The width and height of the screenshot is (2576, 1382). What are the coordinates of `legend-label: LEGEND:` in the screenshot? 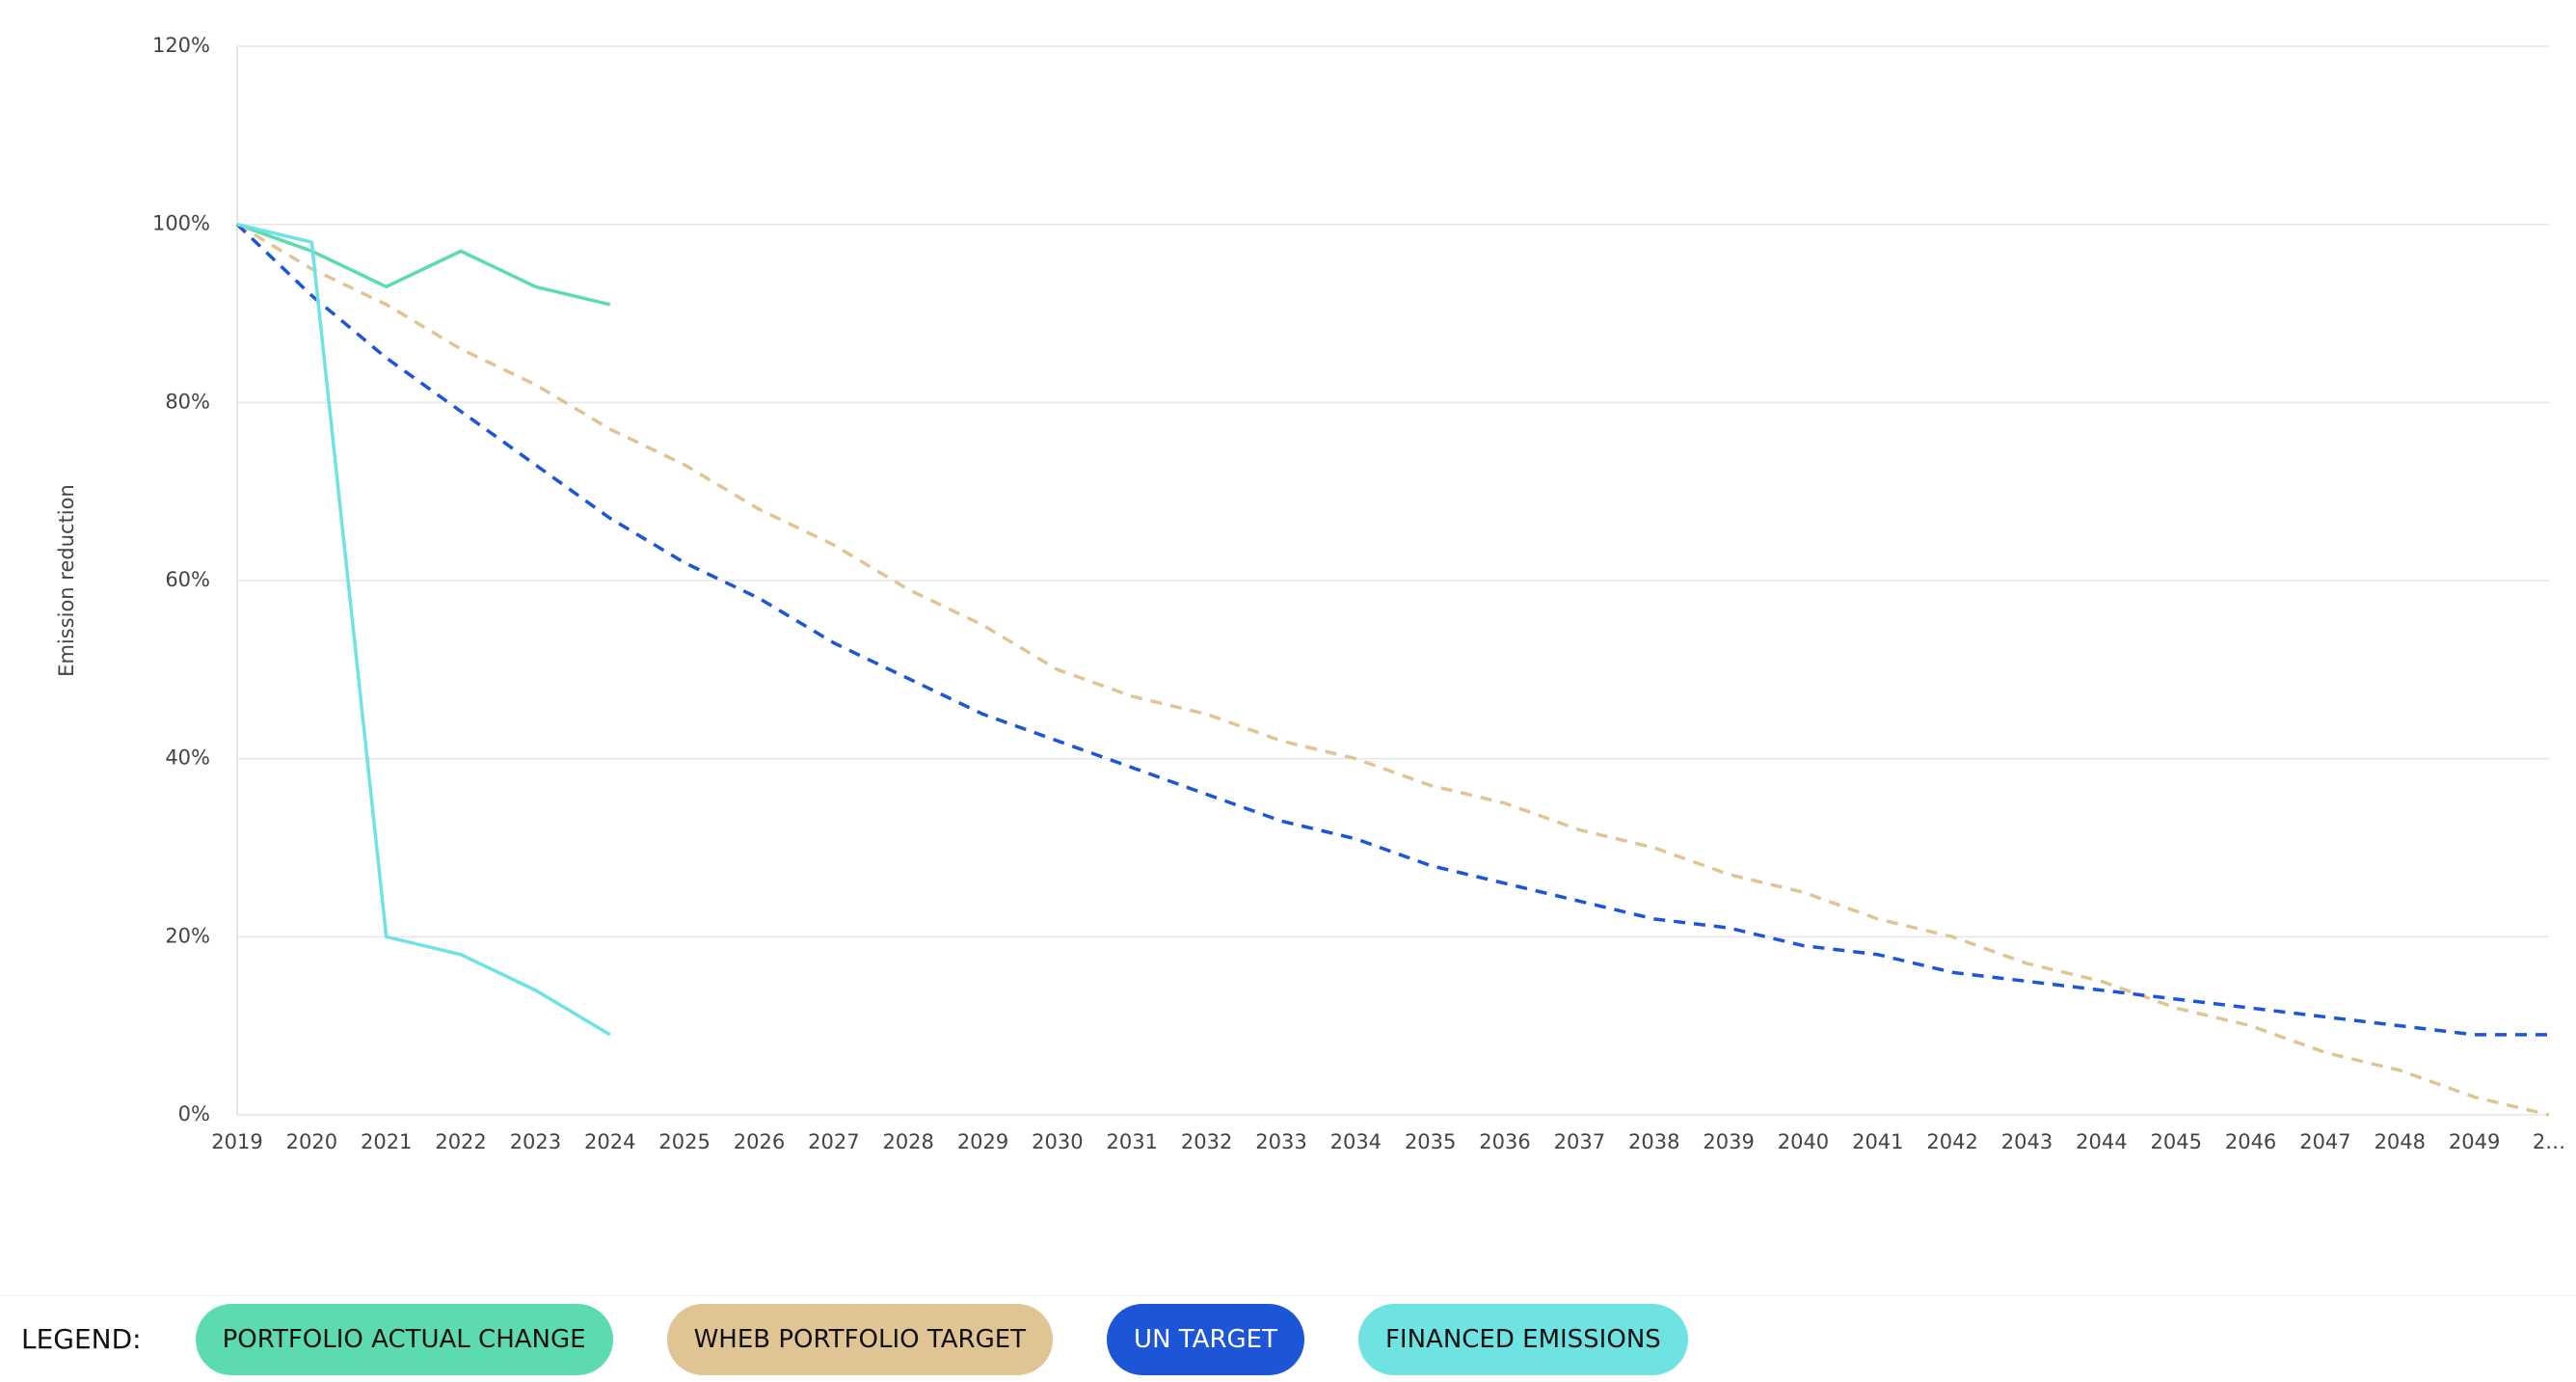 It's located at (82, 1339).